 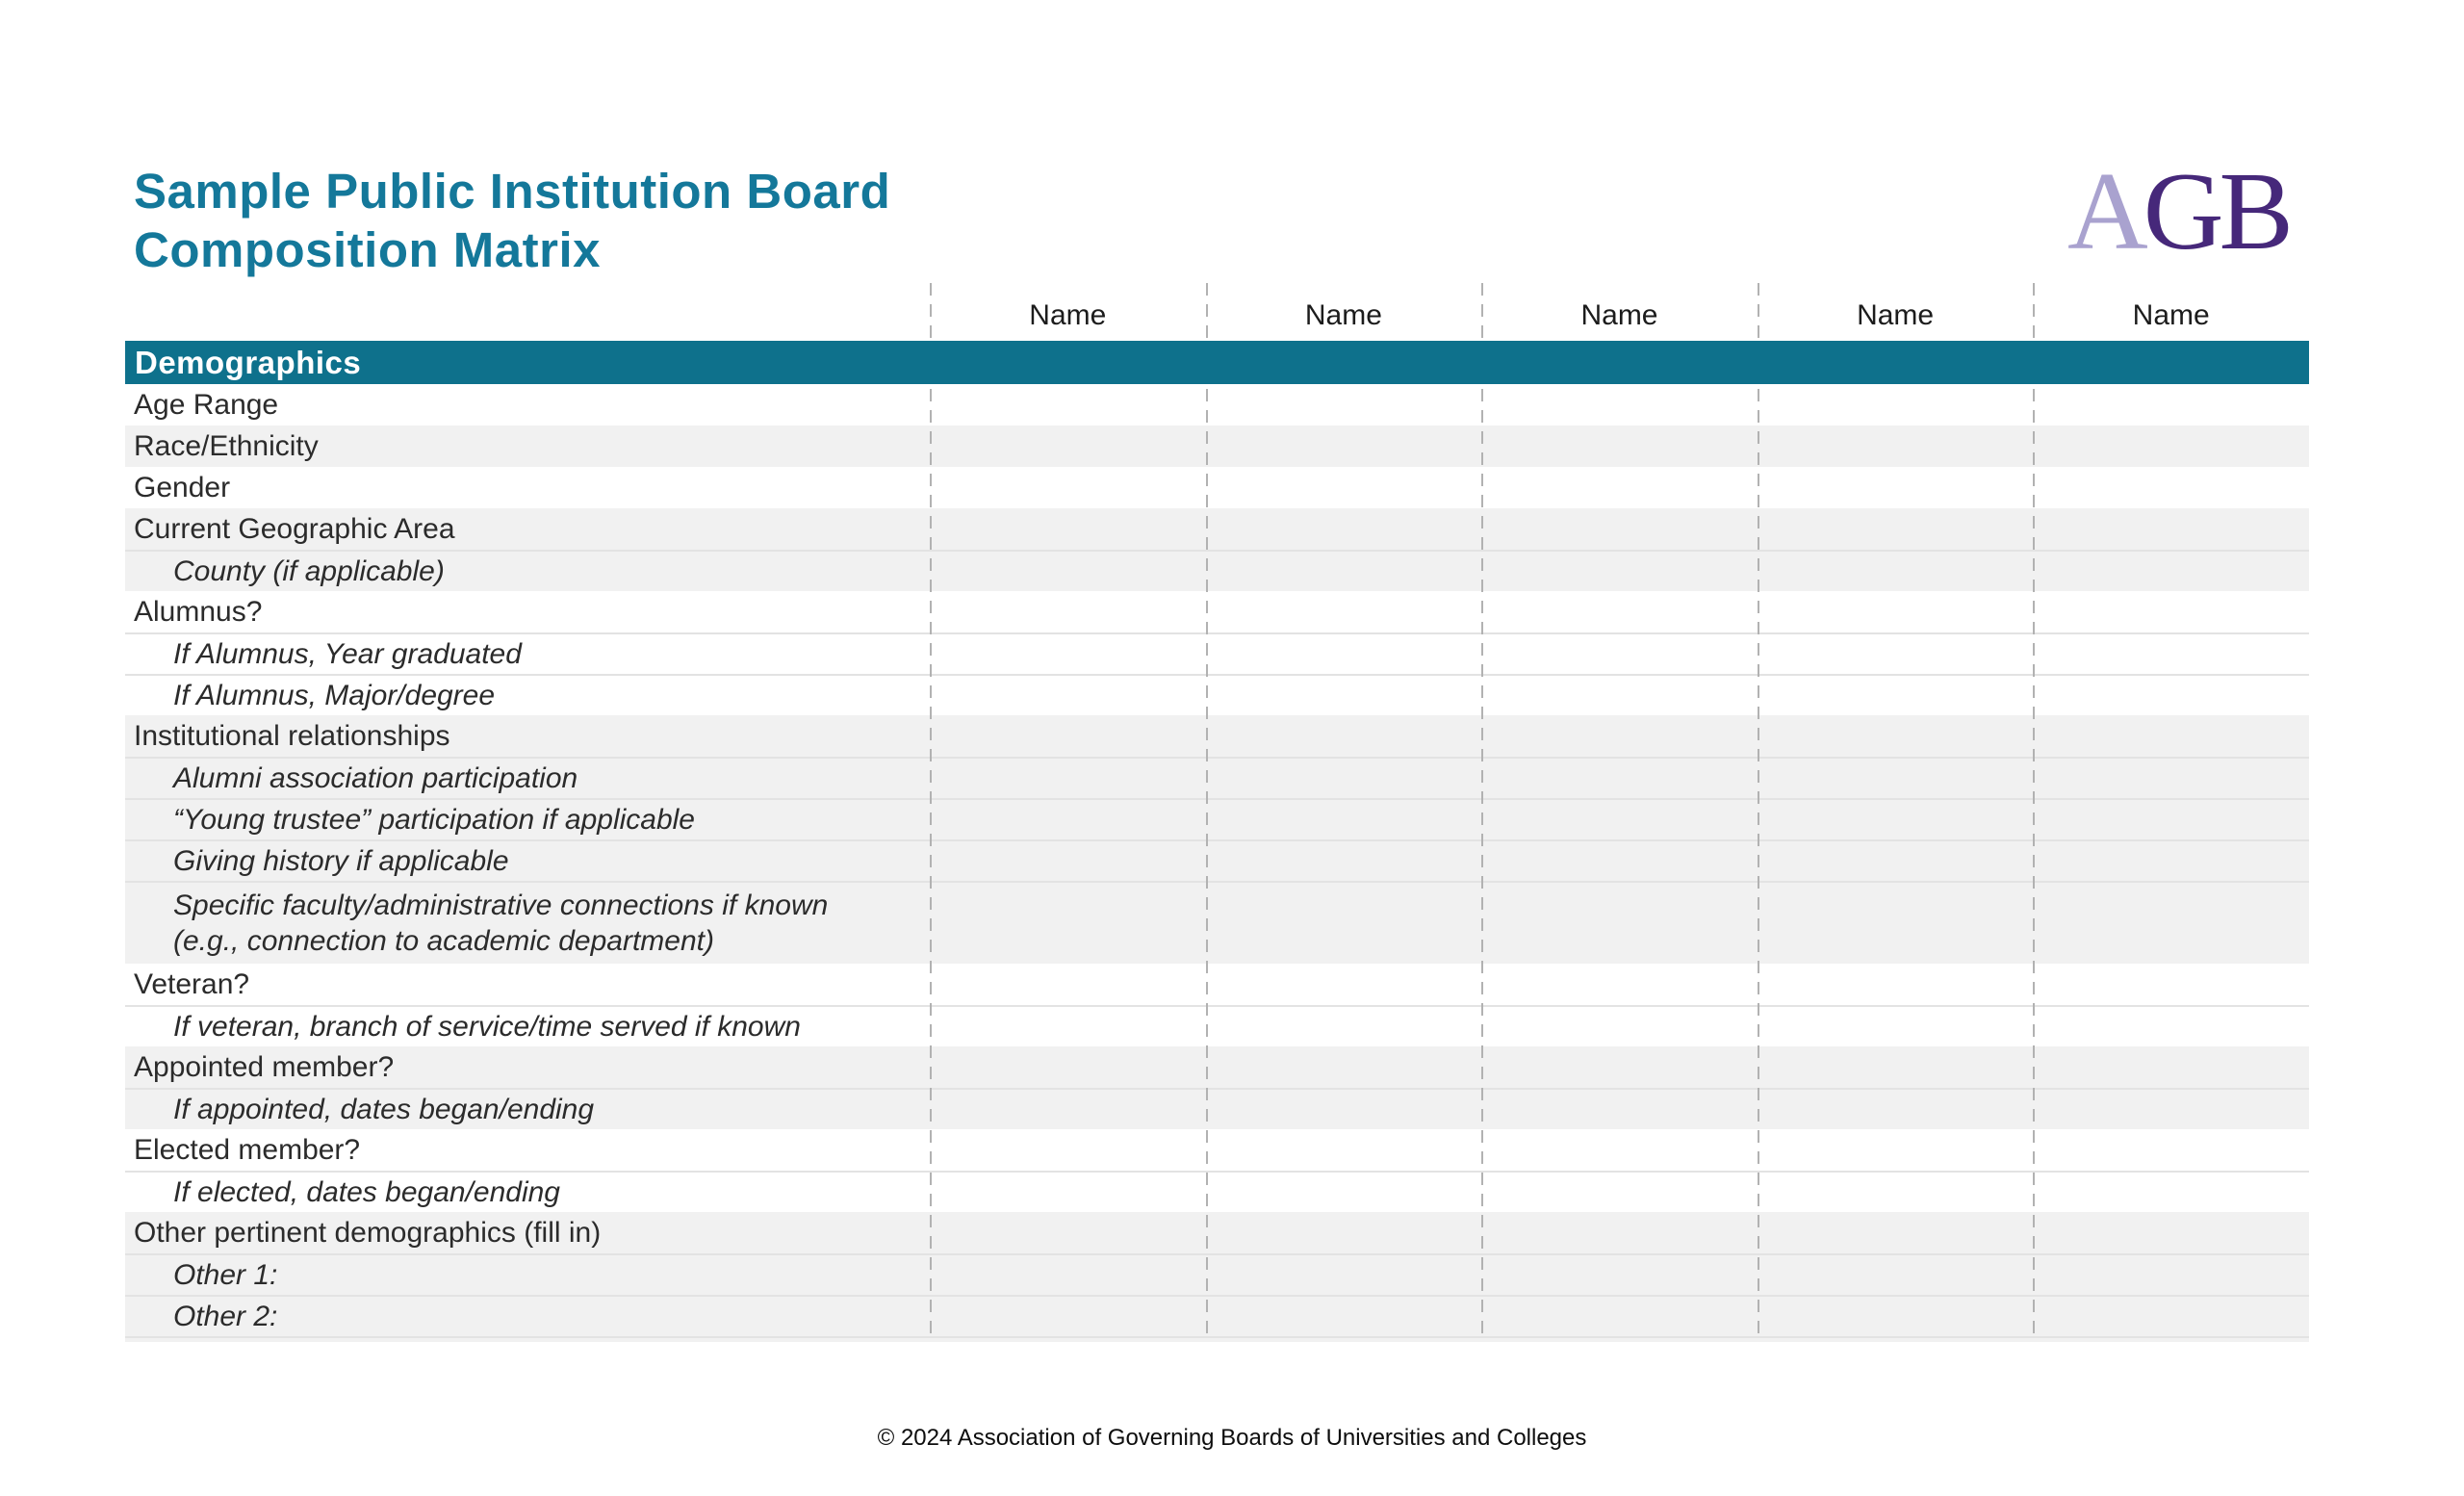 I want to click on column-divider-dashed-line, so click(x=1758, y=812).